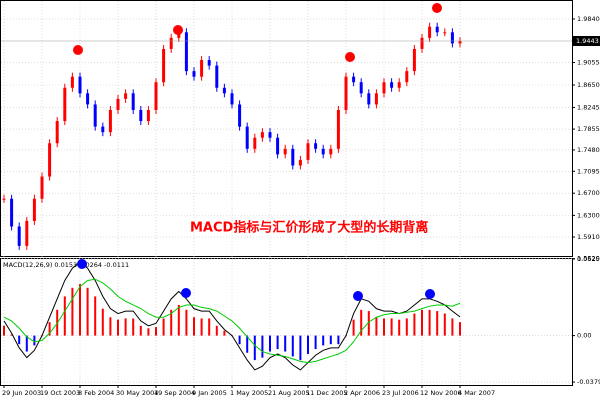  I want to click on x-tick-label: 23 Jul 2006, so click(400, 393).